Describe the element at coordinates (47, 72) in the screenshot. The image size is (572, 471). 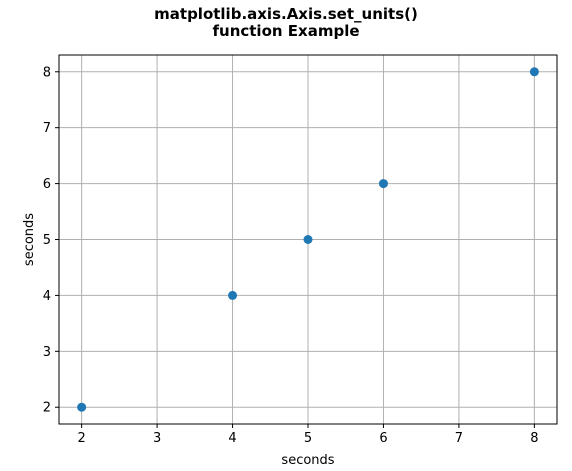
I see `y-tick-label: 8` at that location.